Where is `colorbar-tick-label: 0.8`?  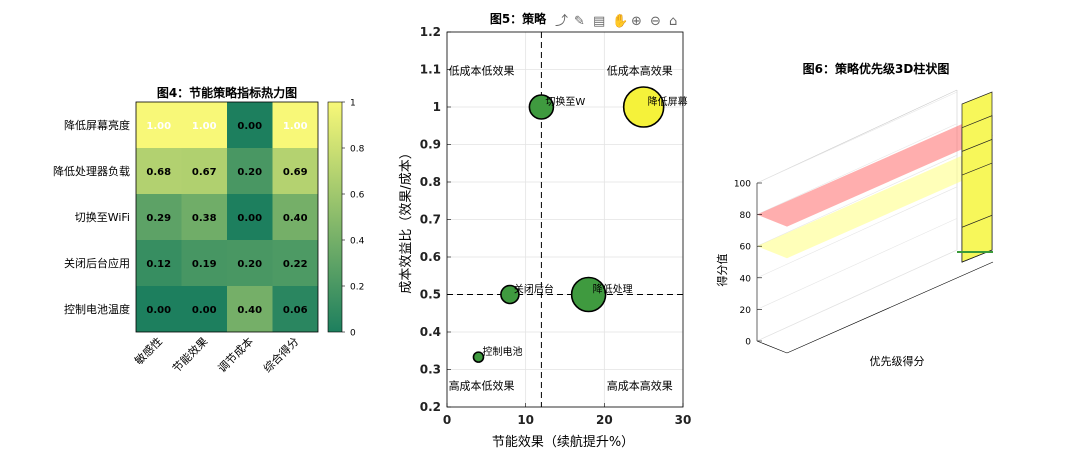
colorbar-tick-label: 0.8 is located at coordinates (357, 150).